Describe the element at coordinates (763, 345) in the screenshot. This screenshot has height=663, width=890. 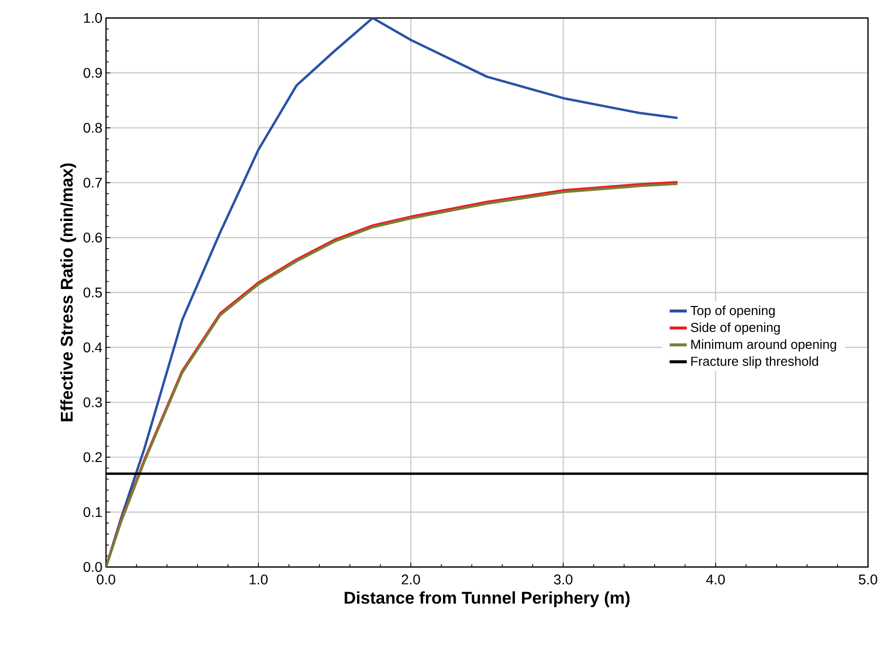
I see `legend-label: Minimum around opening` at that location.